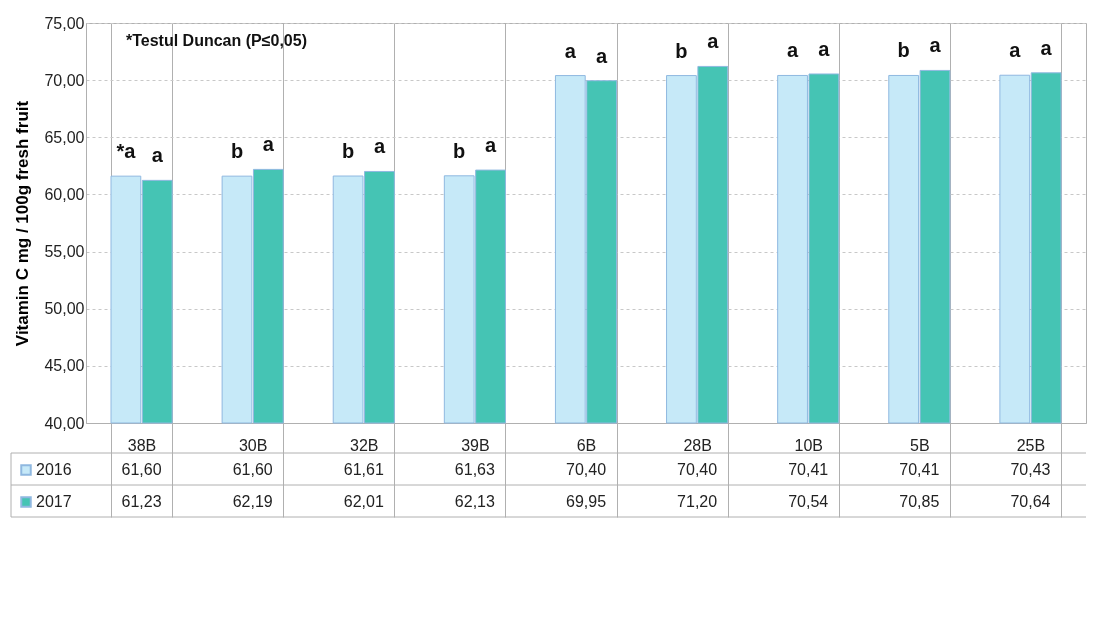 The height and width of the screenshot is (623, 1116). What do you see at coordinates (54, 469) in the screenshot?
I see `legend-label: 2016` at bounding box center [54, 469].